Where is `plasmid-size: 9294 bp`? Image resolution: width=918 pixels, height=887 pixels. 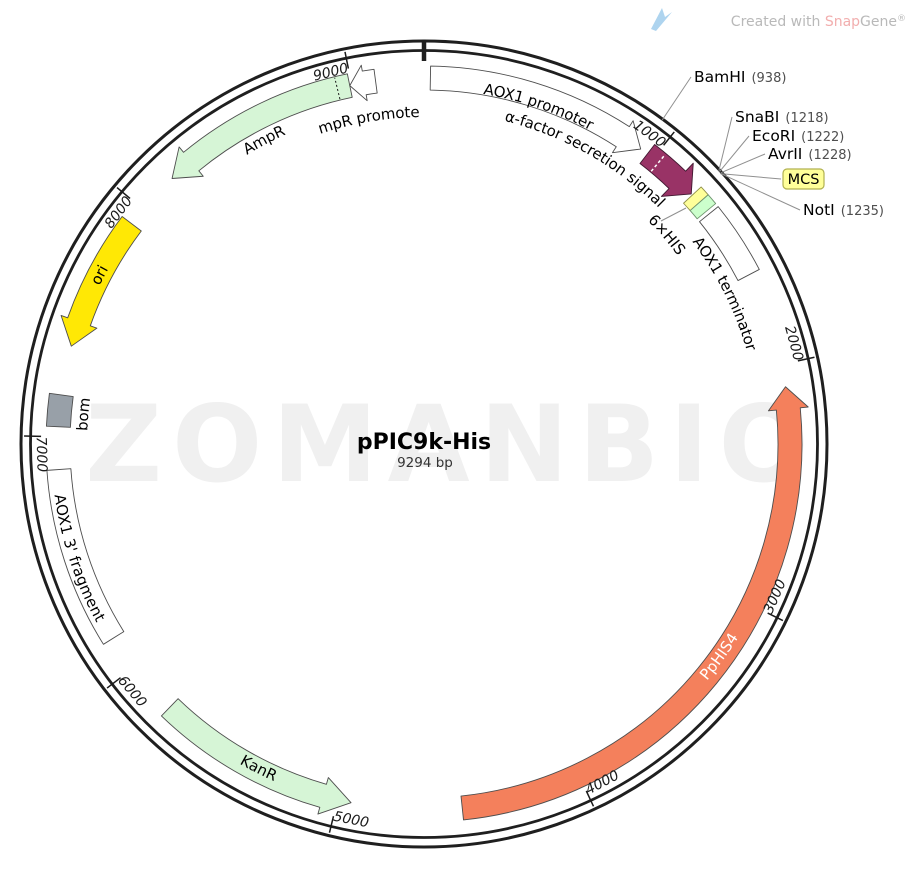 plasmid-size: 9294 bp is located at coordinates (425, 463).